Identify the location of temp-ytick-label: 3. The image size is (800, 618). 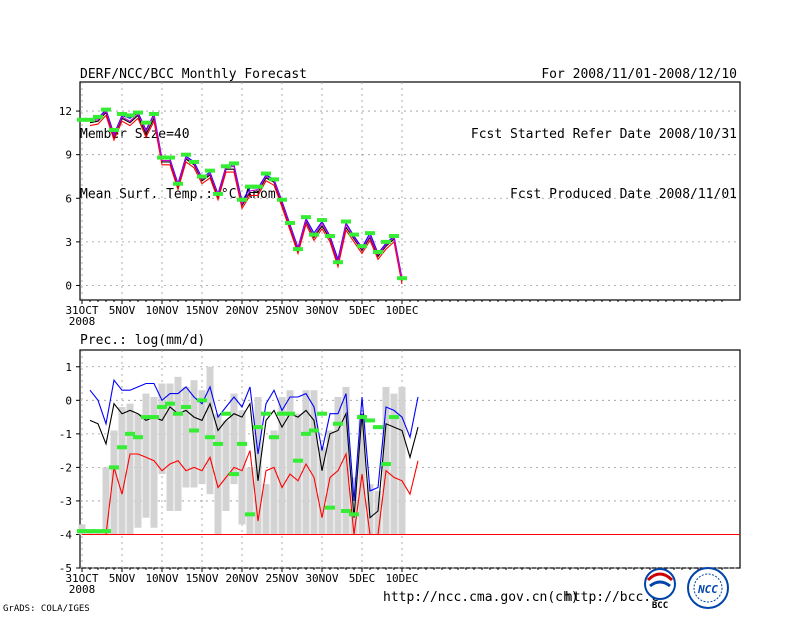
(68, 242).